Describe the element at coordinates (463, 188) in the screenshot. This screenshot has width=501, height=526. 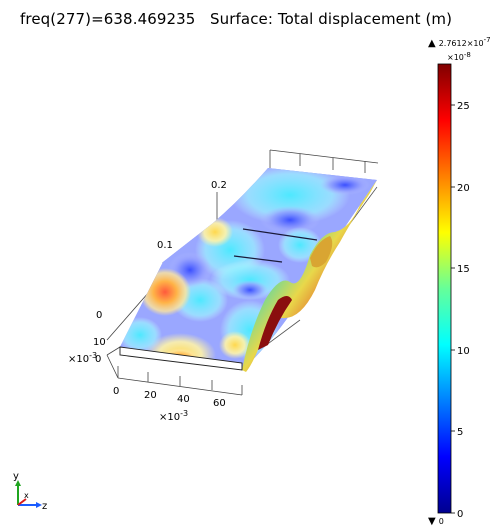
I see `colorbar-tick-20: 20` at that location.